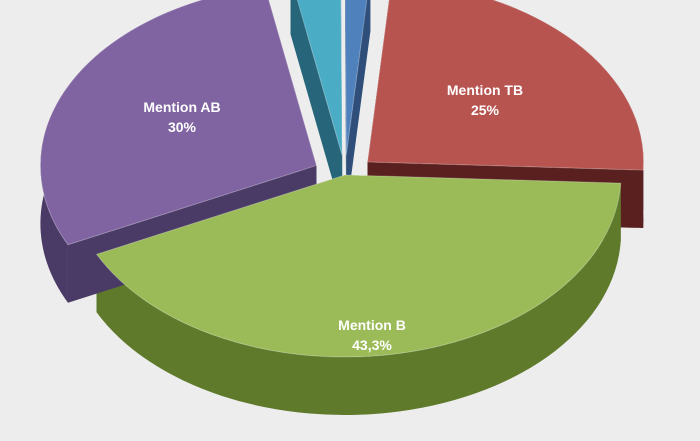  What do you see at coordinates (182, 127) in the screenshot?
I see `slice-label-value: 30%` at bounding box center [182, 127].